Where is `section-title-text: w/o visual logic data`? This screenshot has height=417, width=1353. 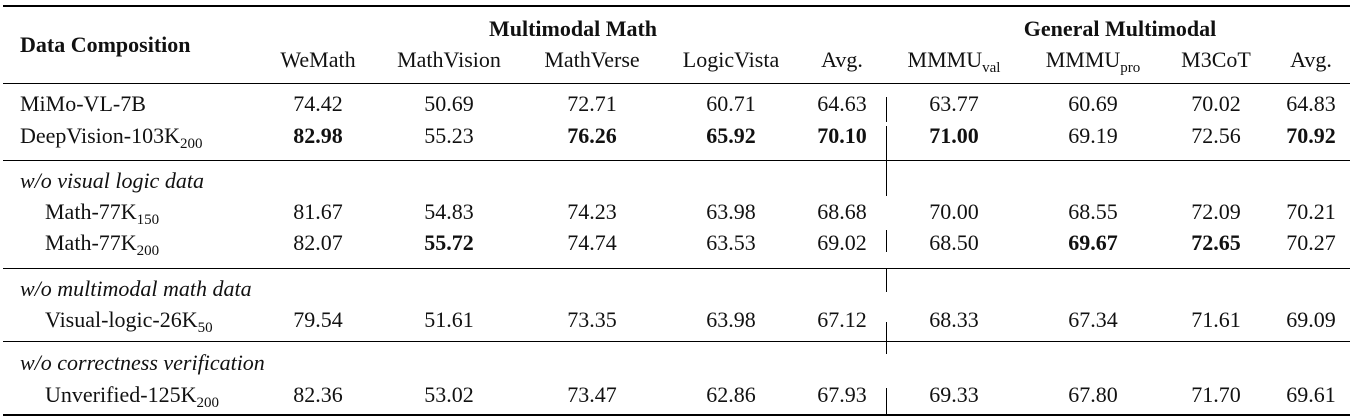
section-title-text: w/o visual logic data is located at coordinates (112, 180).